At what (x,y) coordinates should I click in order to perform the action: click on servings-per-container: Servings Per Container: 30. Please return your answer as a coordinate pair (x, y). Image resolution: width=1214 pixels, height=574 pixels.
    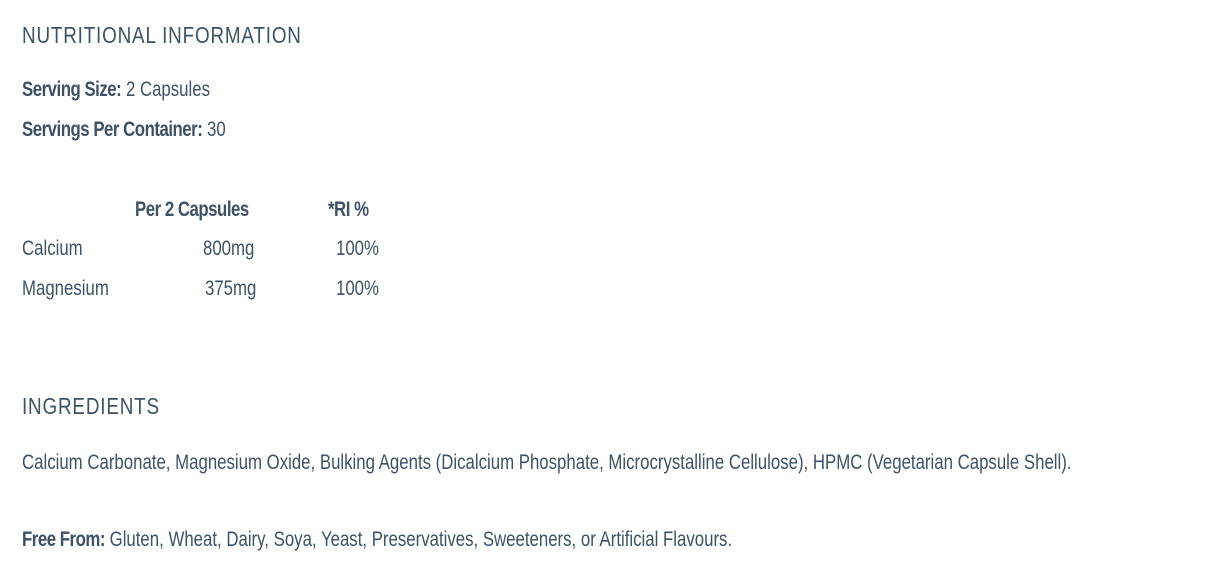
    Looking at the image, I should click on (124, 130).